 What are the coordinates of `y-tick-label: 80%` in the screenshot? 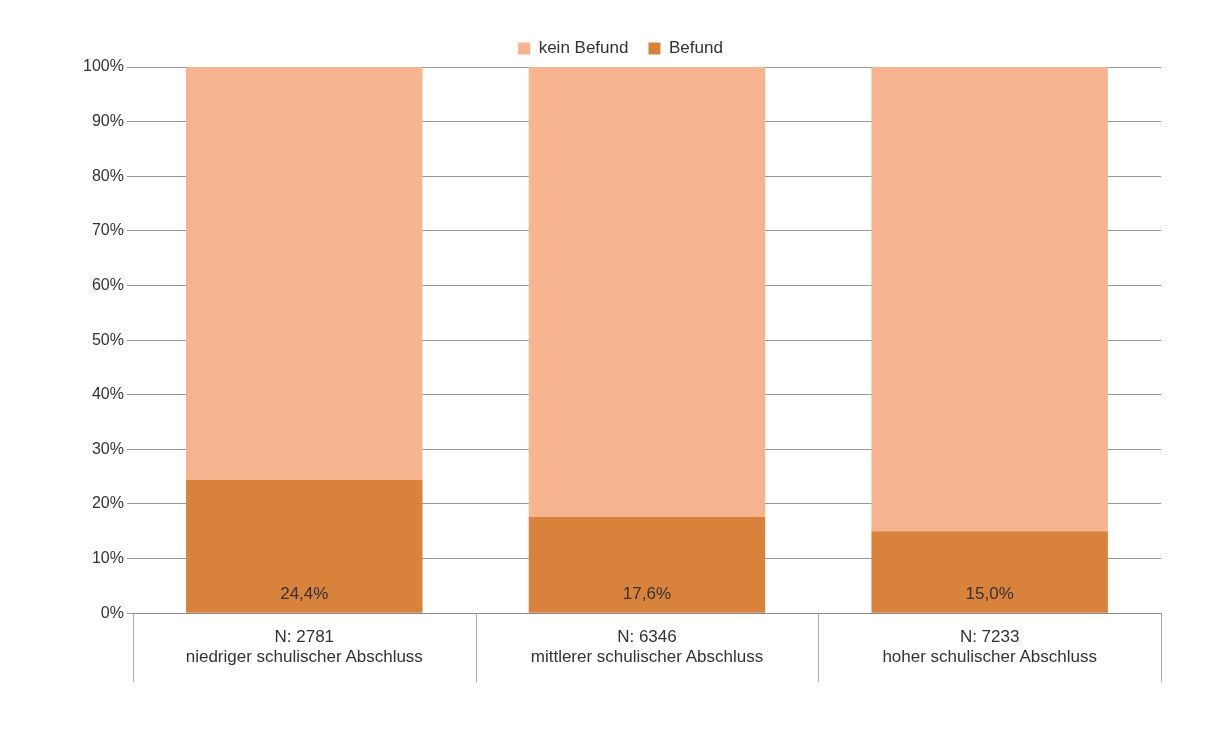 It's located at (107, 175).